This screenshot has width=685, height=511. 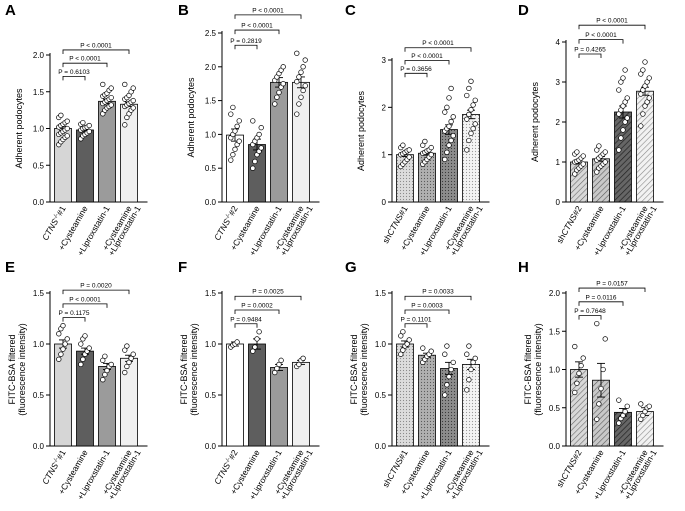 I want to click on y-axis-label: FITC-BSA filtered, so click(x=528, y=369).